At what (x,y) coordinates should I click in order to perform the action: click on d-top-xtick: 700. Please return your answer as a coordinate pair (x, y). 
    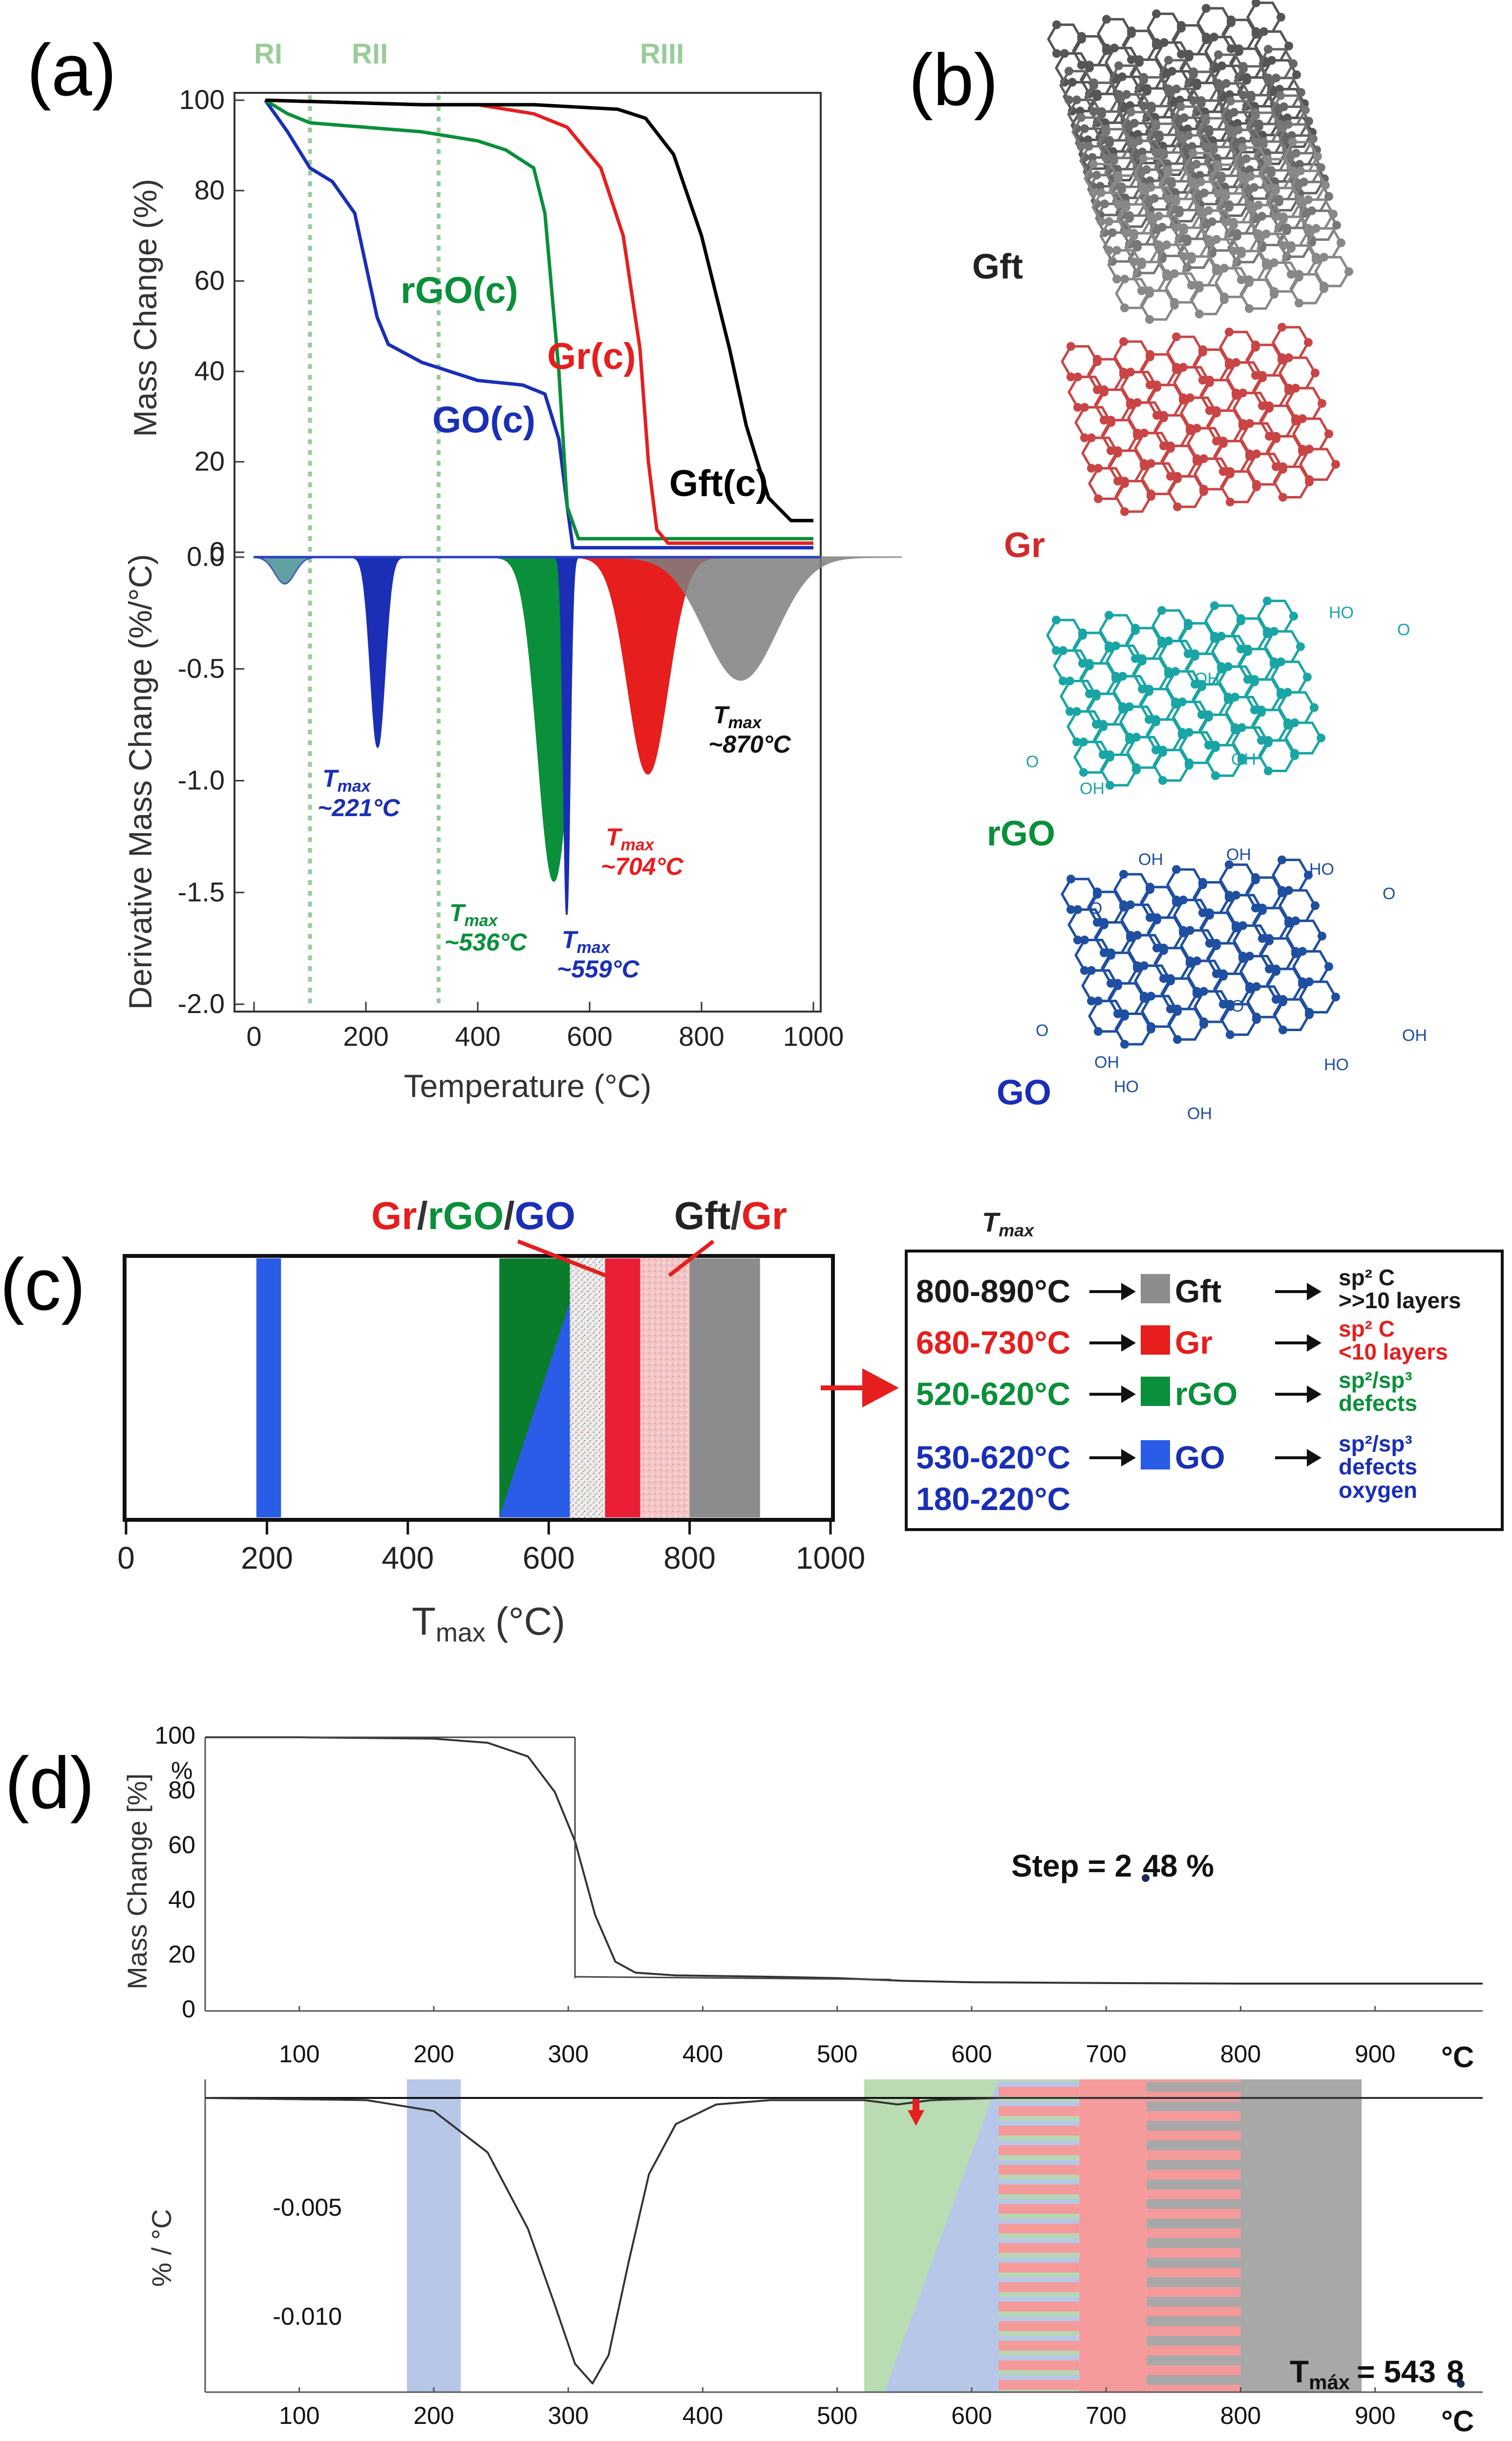
    Looking at the image, I should click on (1106, 2054).